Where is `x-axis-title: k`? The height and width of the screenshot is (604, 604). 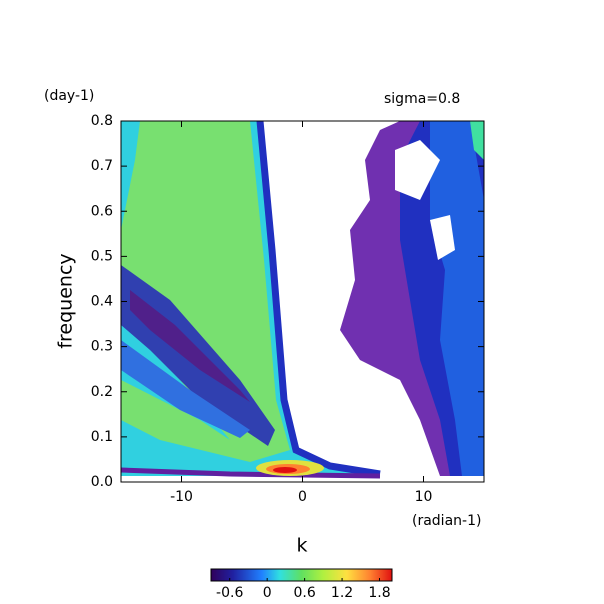
x-axis-title: k is located at coordinates (301, 546).